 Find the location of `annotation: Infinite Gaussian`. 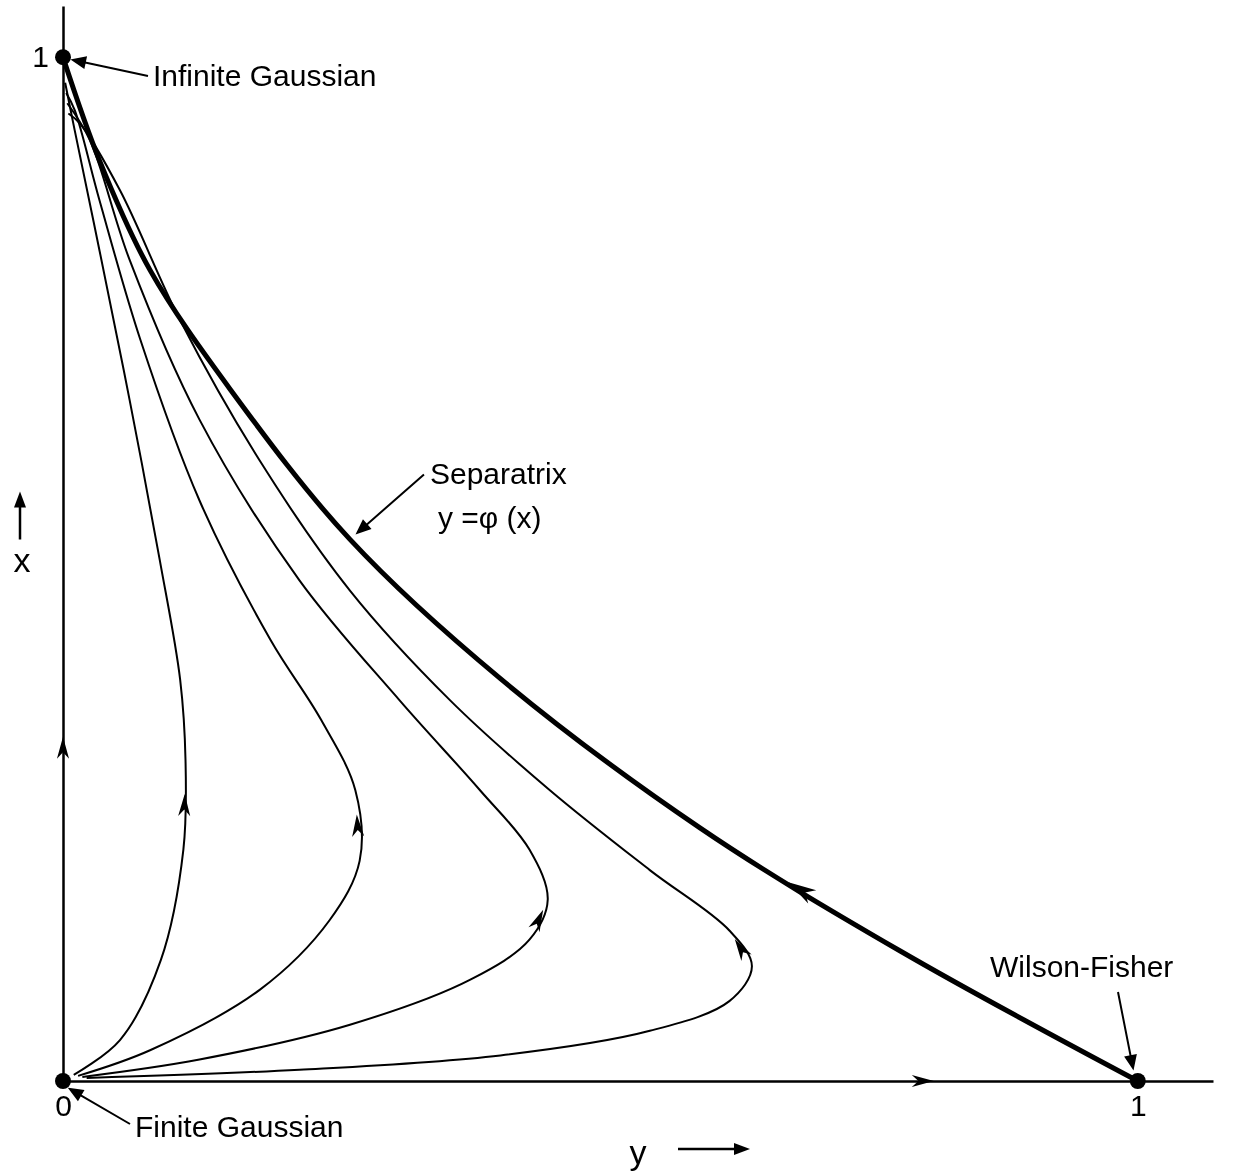

annotation: Infinite Gaussian is located at coordinates (265, 75).